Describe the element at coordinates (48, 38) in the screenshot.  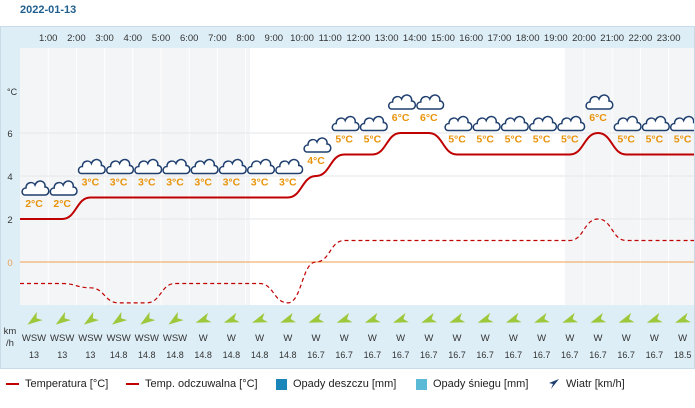
I see `hour-label: 1:00` at that location.